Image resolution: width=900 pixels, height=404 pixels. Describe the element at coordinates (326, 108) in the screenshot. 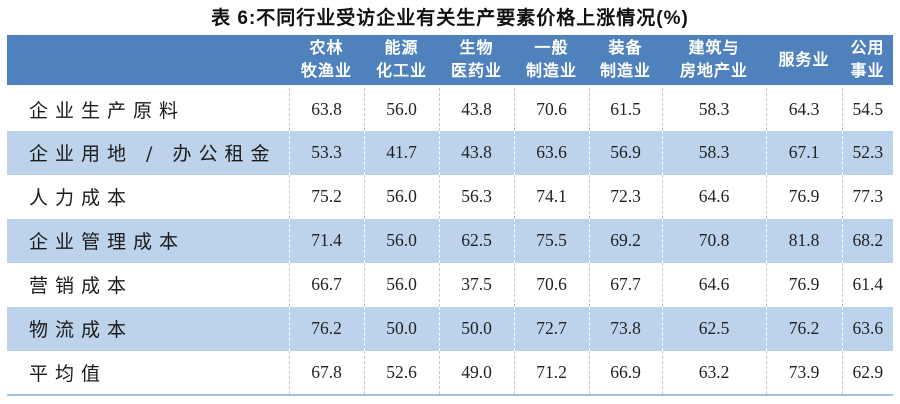

I see `value-cell: 63.8` at that location.